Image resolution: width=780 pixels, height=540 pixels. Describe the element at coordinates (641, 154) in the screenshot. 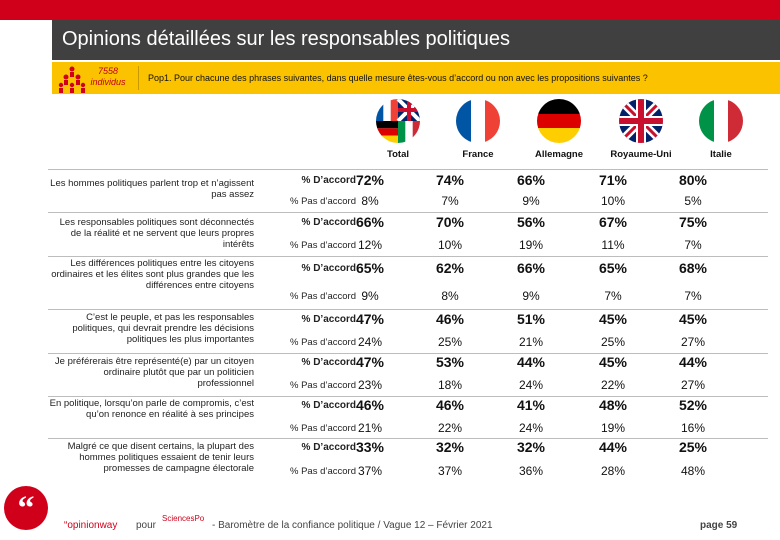

I see `column-header-royaume-uni: Royaume-Uni` at that location.